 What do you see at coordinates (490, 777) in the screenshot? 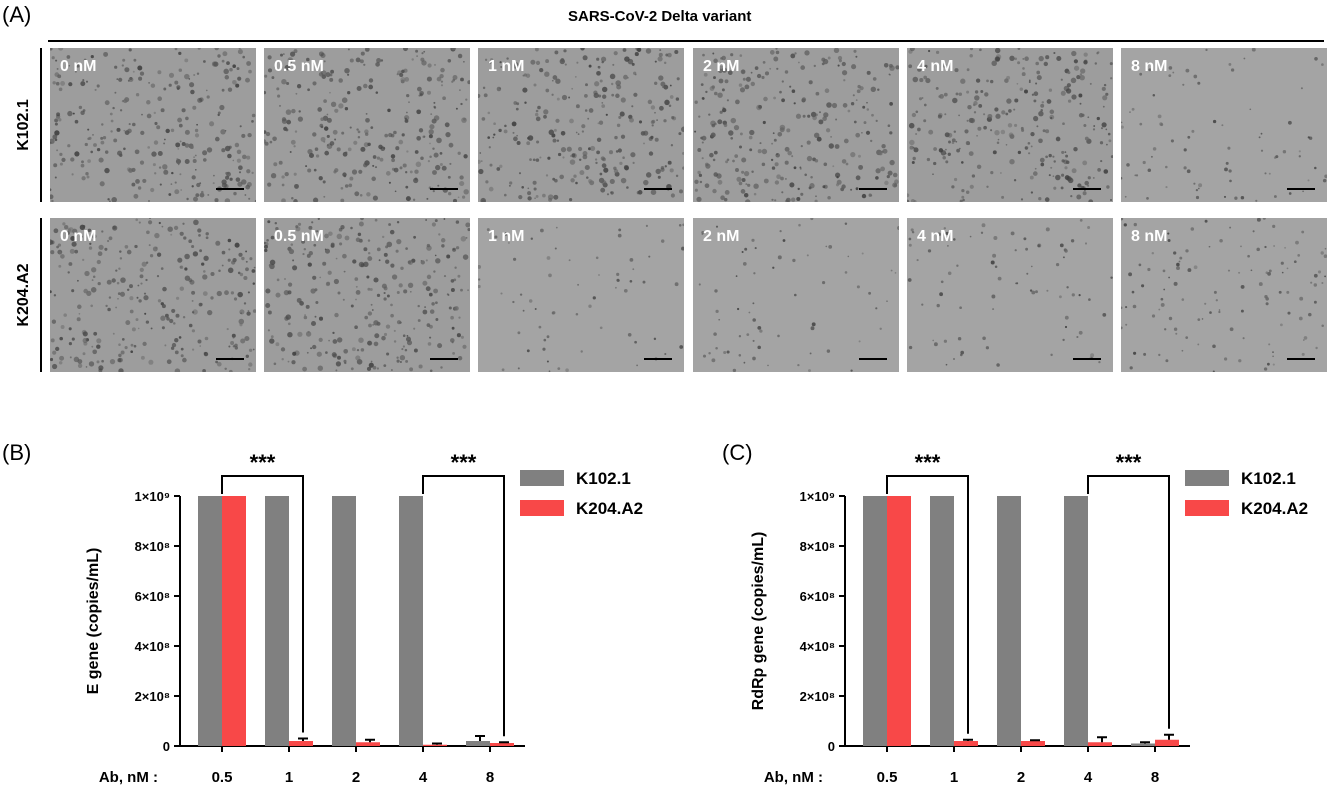
I see `x-tick-label: 8` at bounding box center [490, 777].